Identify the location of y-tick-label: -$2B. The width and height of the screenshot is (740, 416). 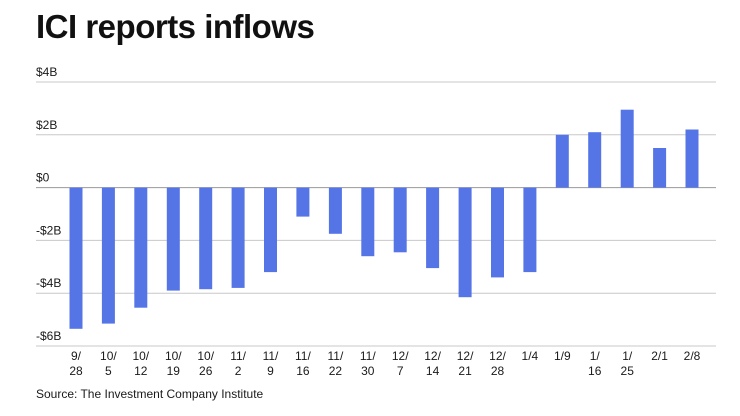
(48, 230).